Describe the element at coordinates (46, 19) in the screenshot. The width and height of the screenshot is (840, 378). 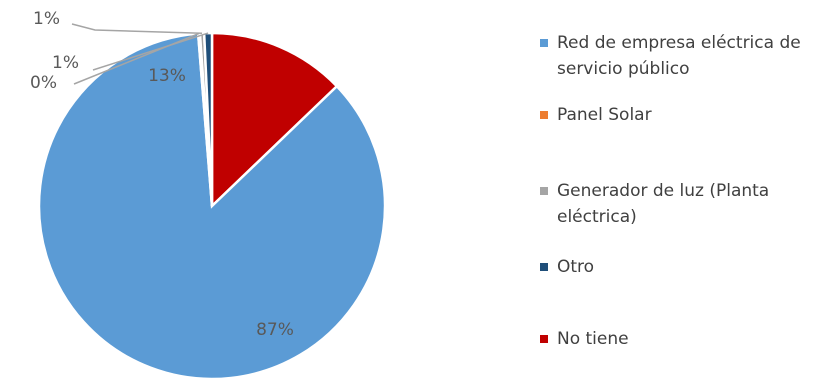
I see `data-label-2: 1%` at that location.